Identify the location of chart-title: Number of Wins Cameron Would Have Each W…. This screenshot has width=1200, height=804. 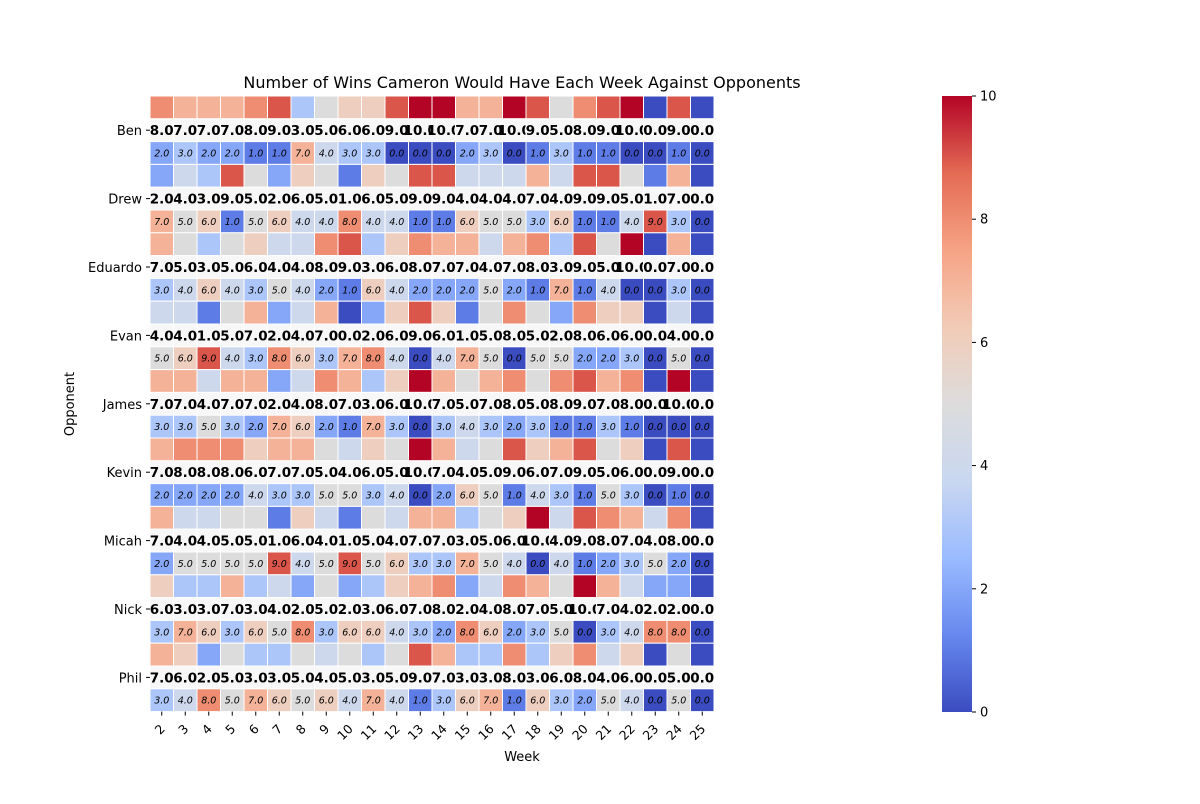
(521, 82).